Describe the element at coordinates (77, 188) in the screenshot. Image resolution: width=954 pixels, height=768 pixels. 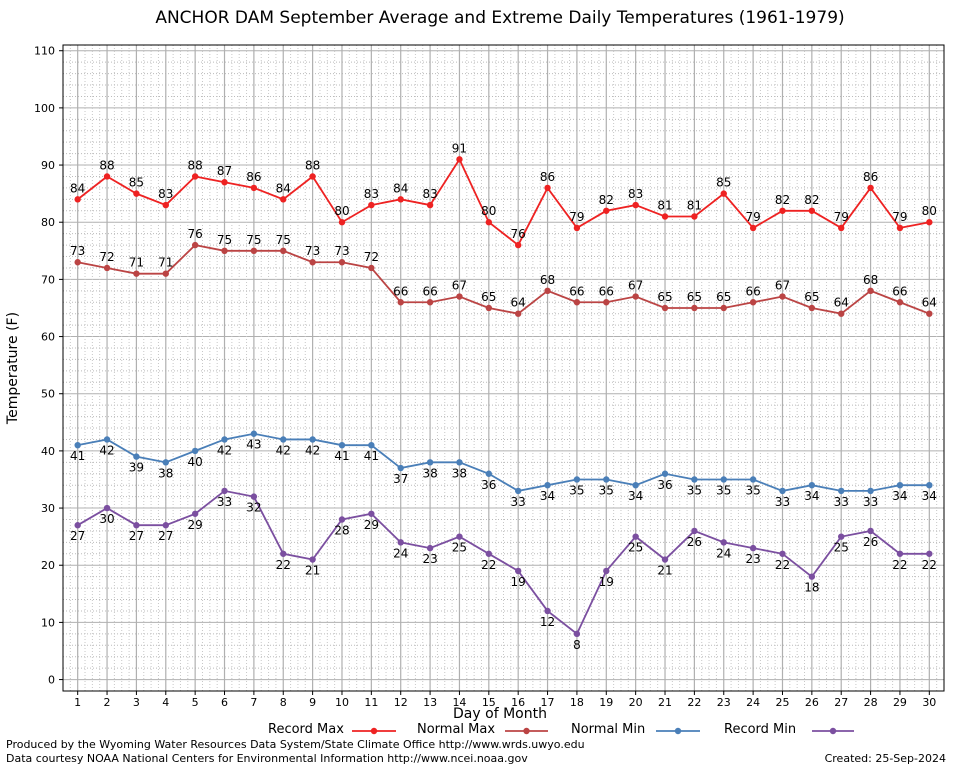
I see `data-label: 84` at that location.